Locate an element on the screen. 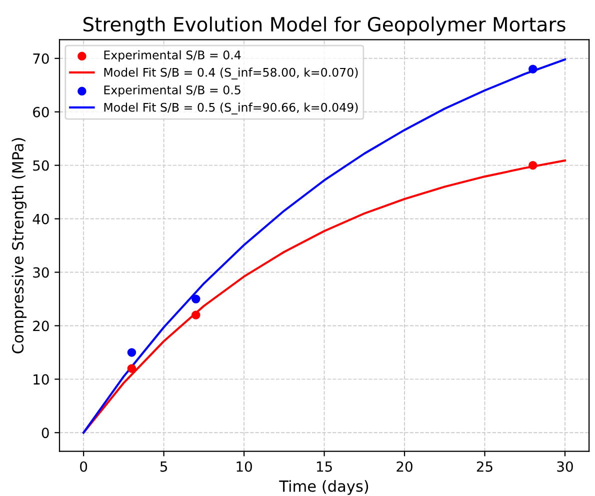 The width and height of the screenshot is (595, 496). y-axis-title: Compressive Strength (MPa) is located at coordinates (19, 246).